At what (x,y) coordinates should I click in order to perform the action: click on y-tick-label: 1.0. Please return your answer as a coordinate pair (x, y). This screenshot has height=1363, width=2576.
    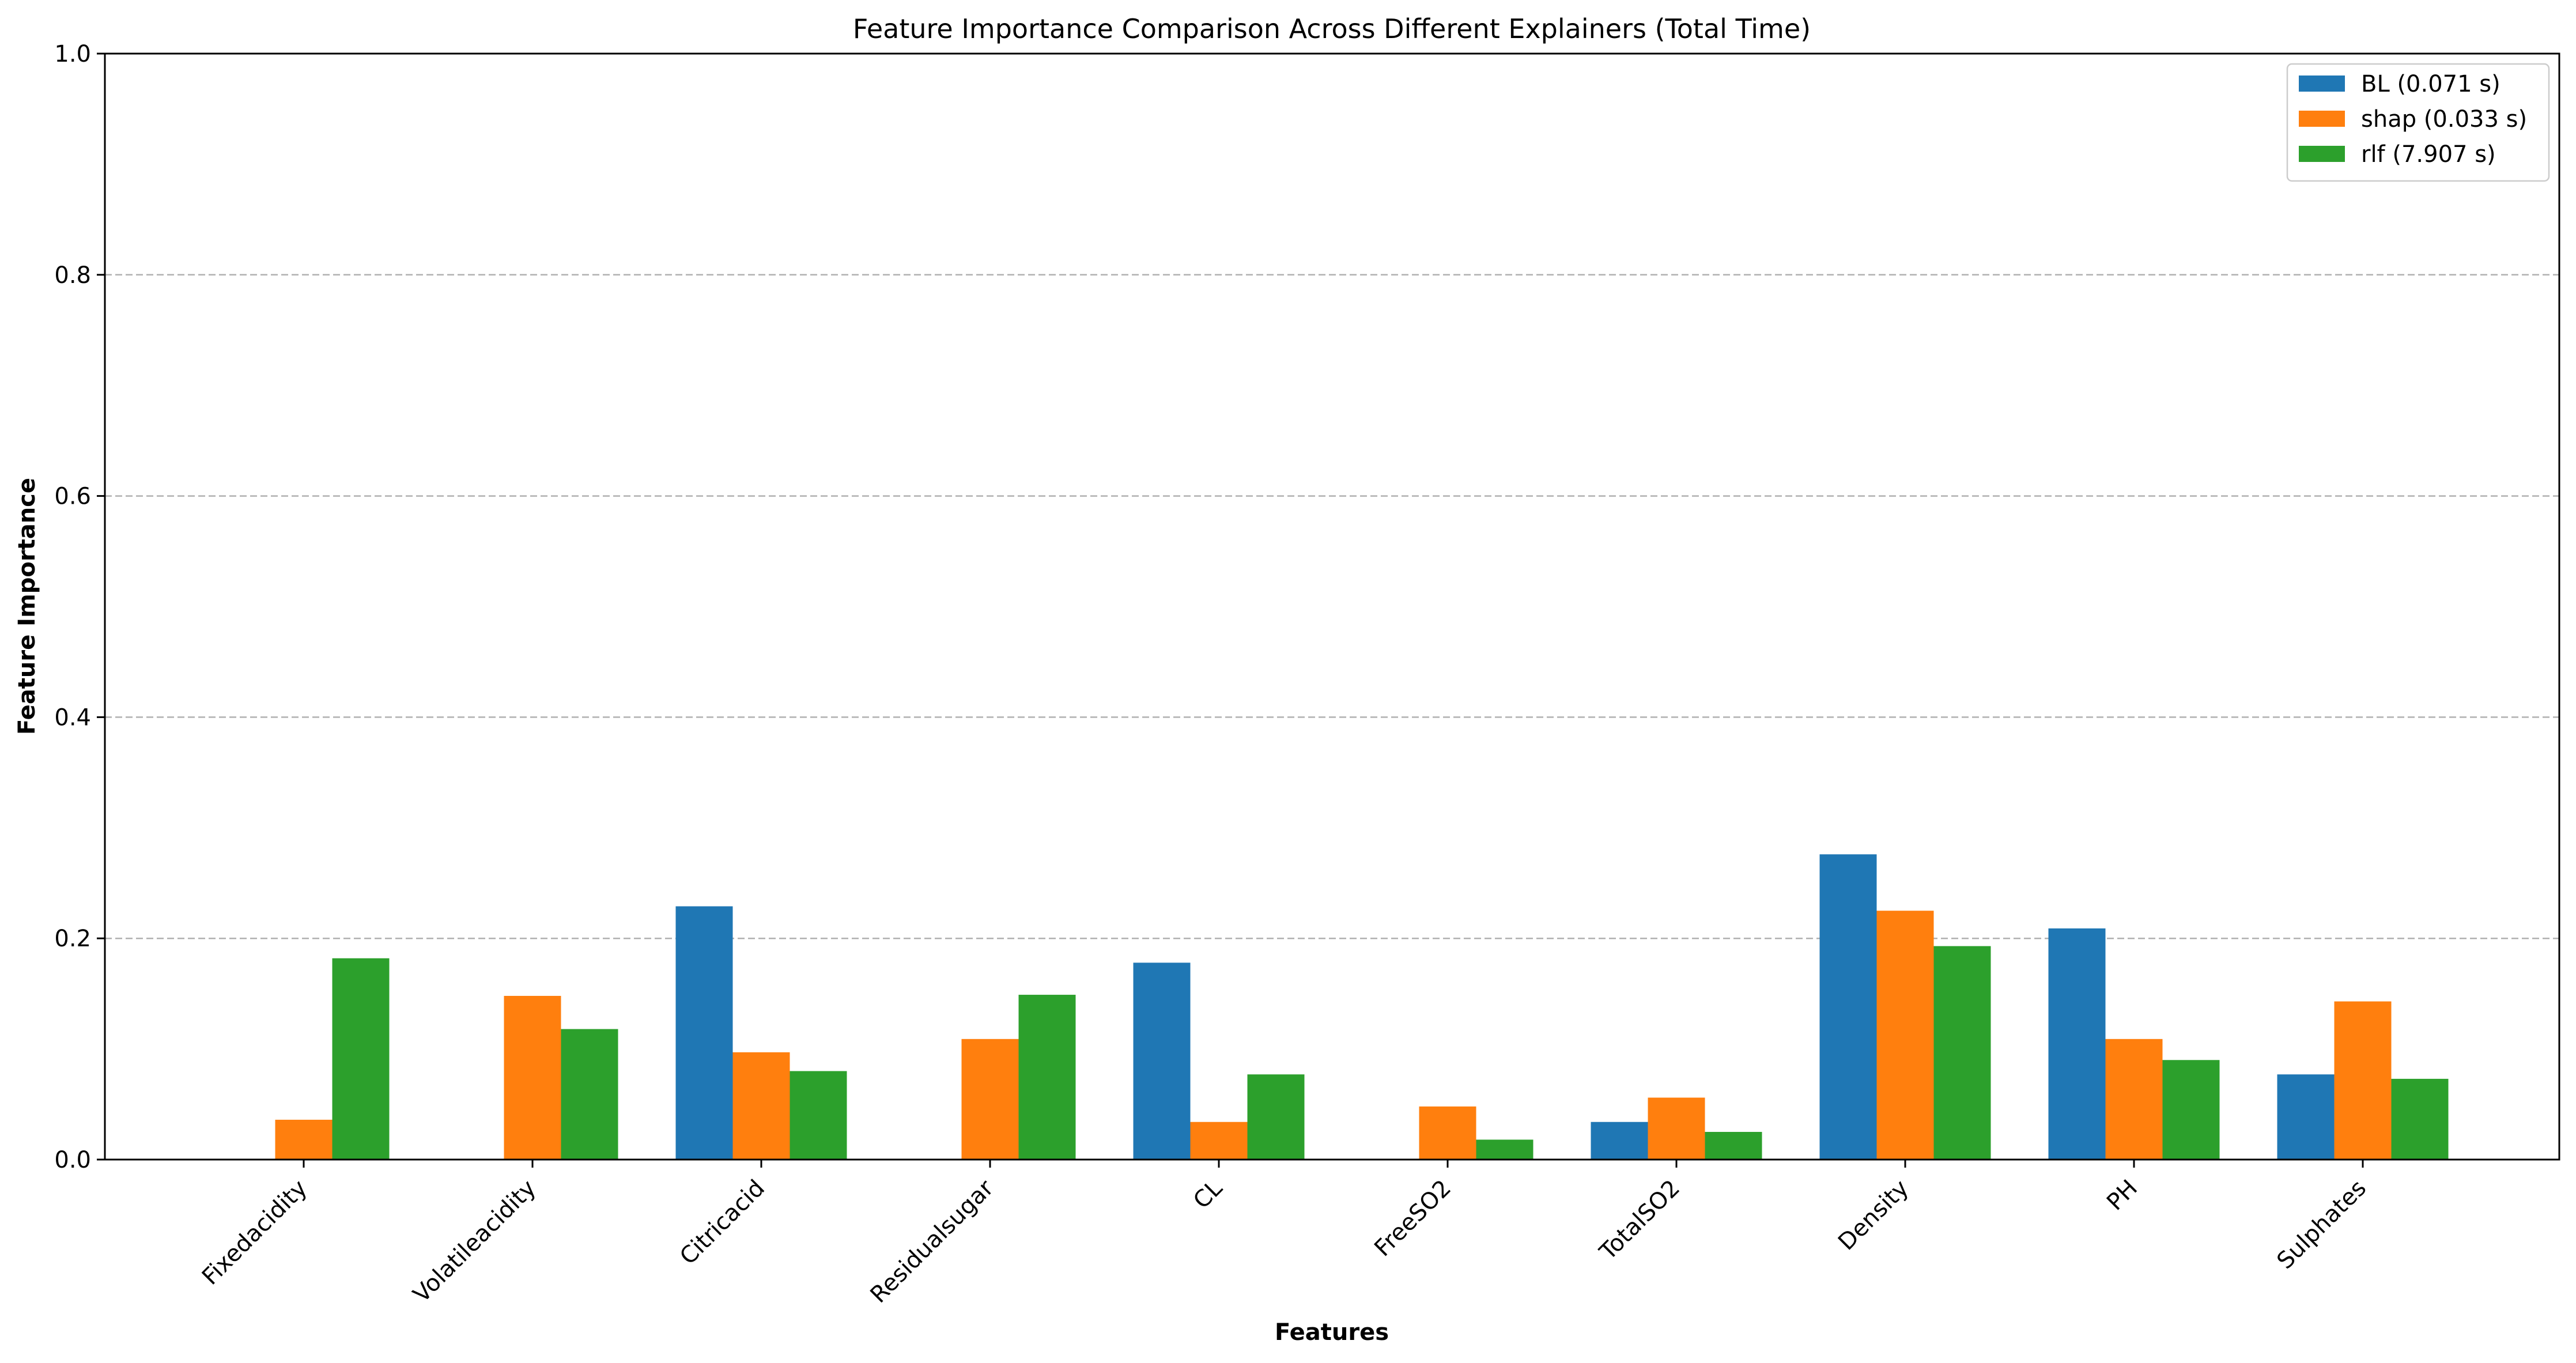
    Looking at the image, I should click on (72, 54).